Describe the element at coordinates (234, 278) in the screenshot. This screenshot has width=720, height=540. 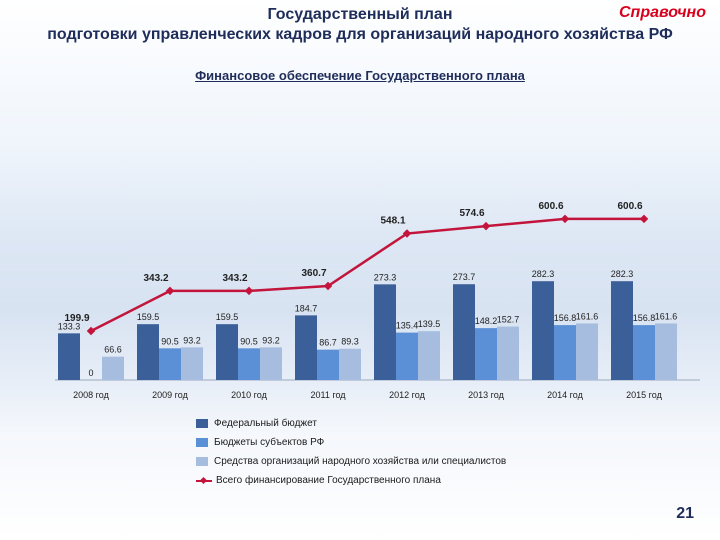
I see `total-label-2: 343.2` at that location.